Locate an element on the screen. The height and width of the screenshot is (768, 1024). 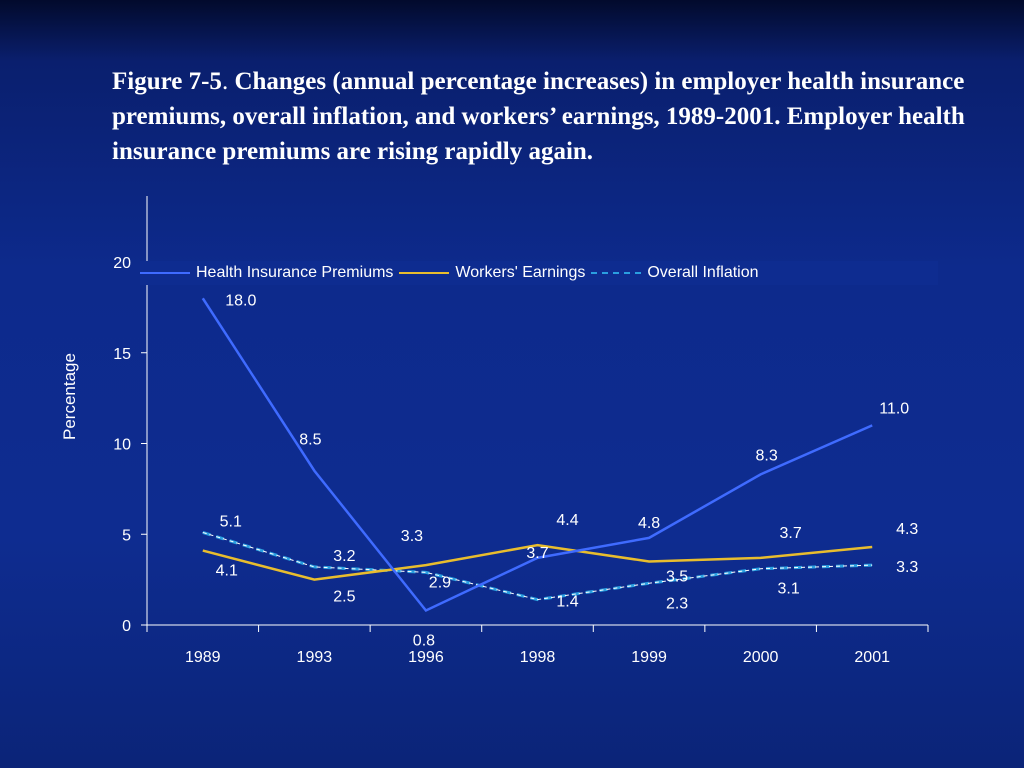
data-label: 5.1 is located at coordinates (231, 521).